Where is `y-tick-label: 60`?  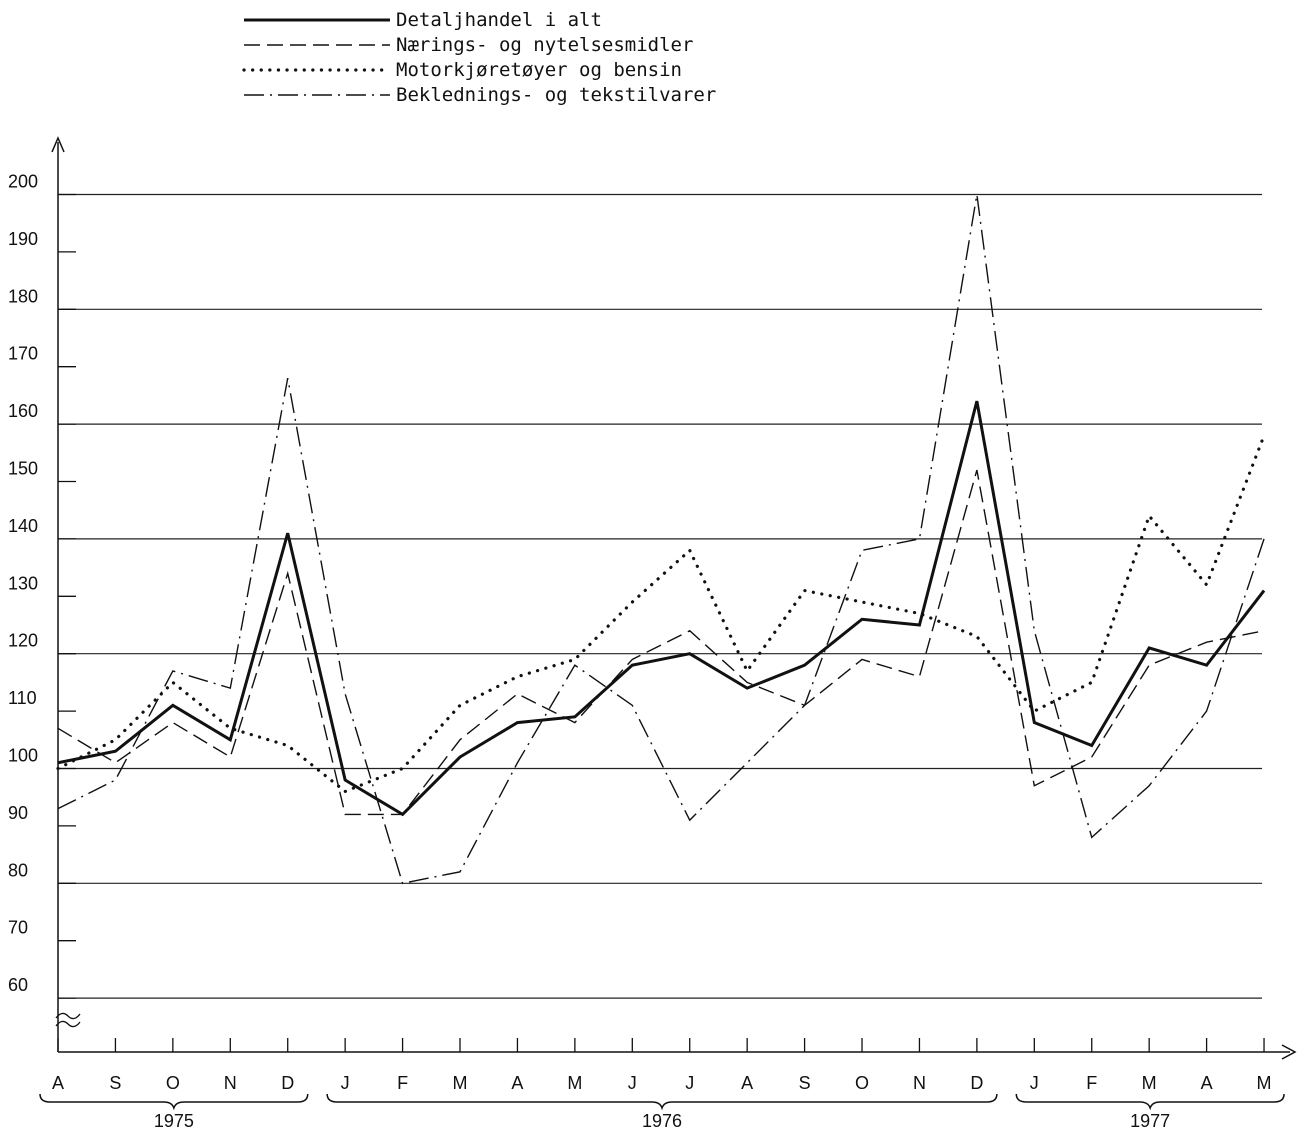
y-tick-label: 60 is located at coordinates (18, 985).